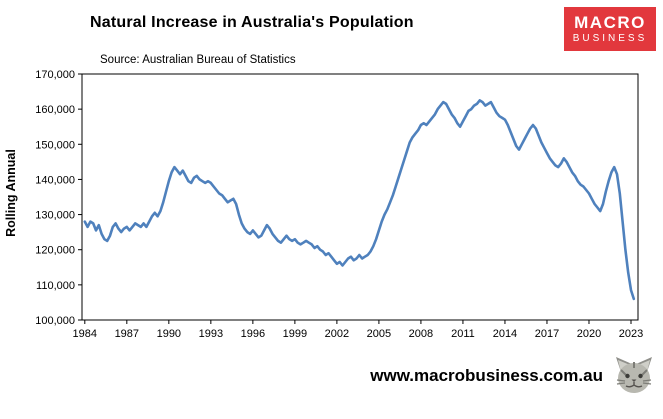 This screenshot has width=663, height=419. I want to click on y-axis-label-wrap: Rolling Annual, so click(11, 207).